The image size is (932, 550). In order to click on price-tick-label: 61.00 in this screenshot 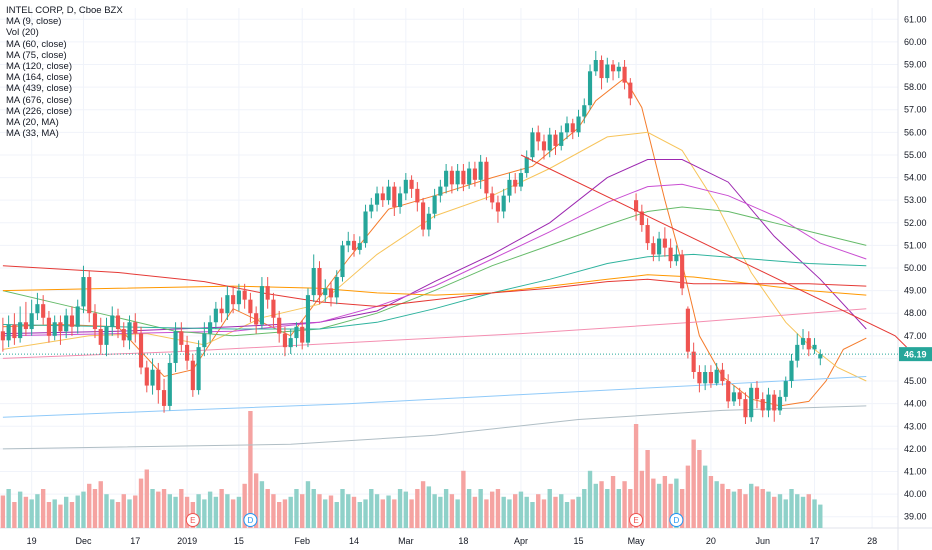, I will do `click(915, 19)`.